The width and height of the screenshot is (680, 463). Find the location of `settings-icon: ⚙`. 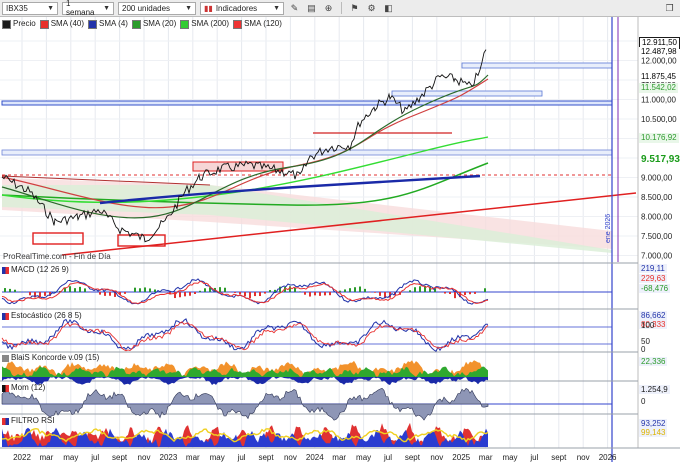

settings-icon: ⚙ is located at coordinates (371, 7).